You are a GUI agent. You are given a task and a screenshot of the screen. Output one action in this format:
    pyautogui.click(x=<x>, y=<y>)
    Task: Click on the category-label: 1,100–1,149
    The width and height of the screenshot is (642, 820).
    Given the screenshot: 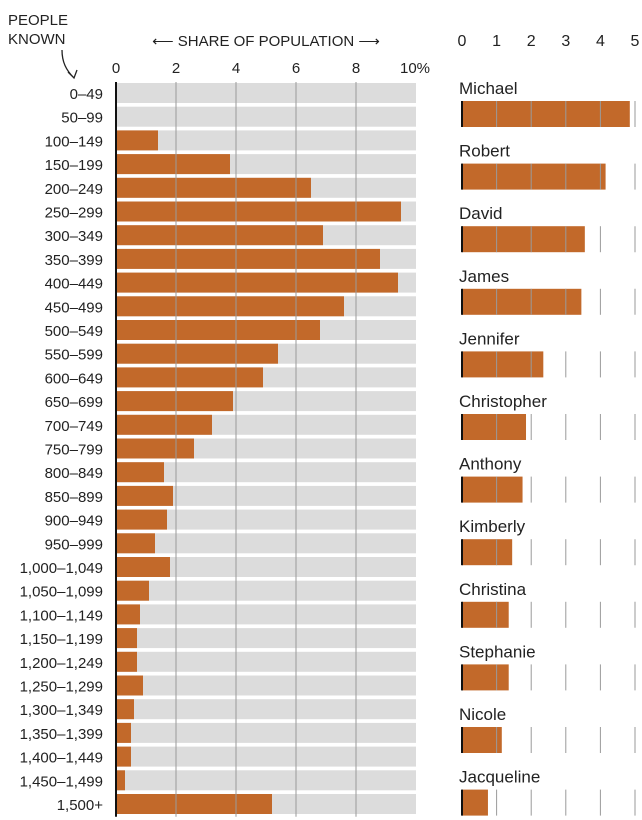 What is the action you would take?
    pyautogui.click(x=61, y=615)
    